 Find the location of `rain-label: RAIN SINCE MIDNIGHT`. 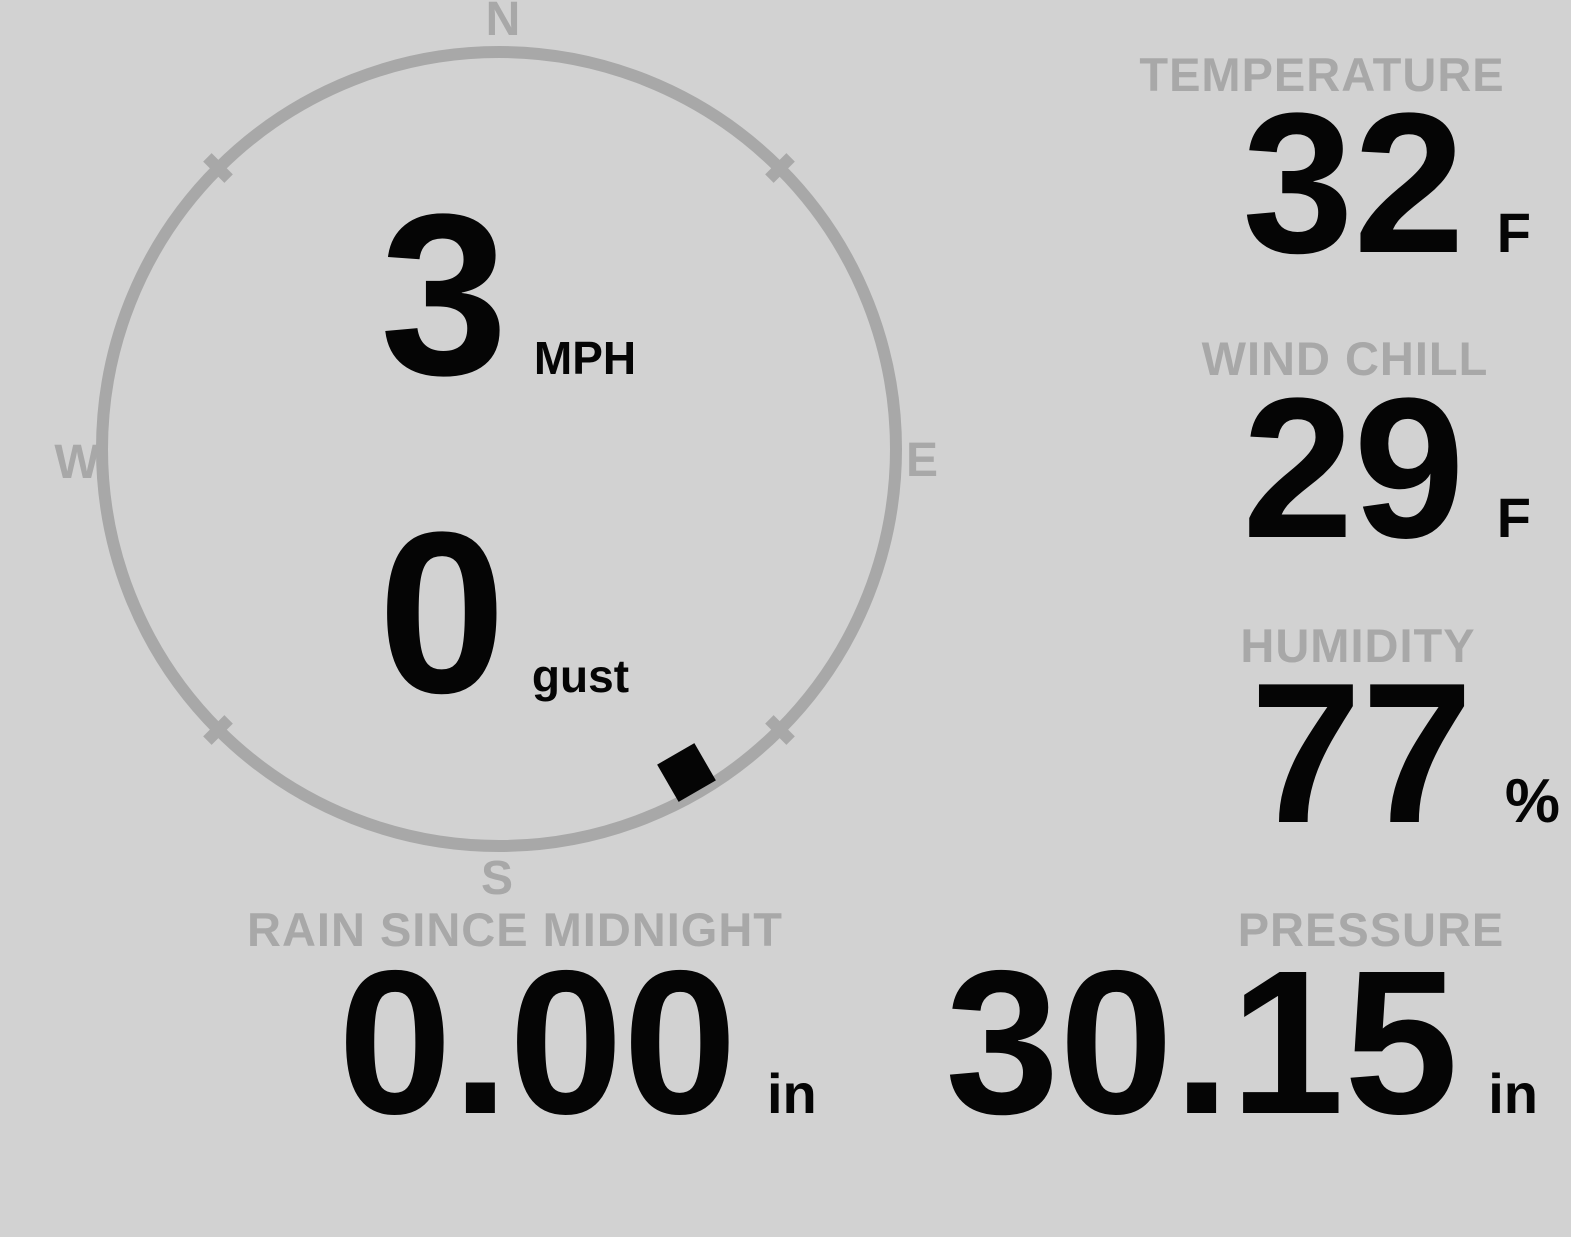

rain-label: RAIN SINCE MIDNIGHT is located at coordinates (515, 929).